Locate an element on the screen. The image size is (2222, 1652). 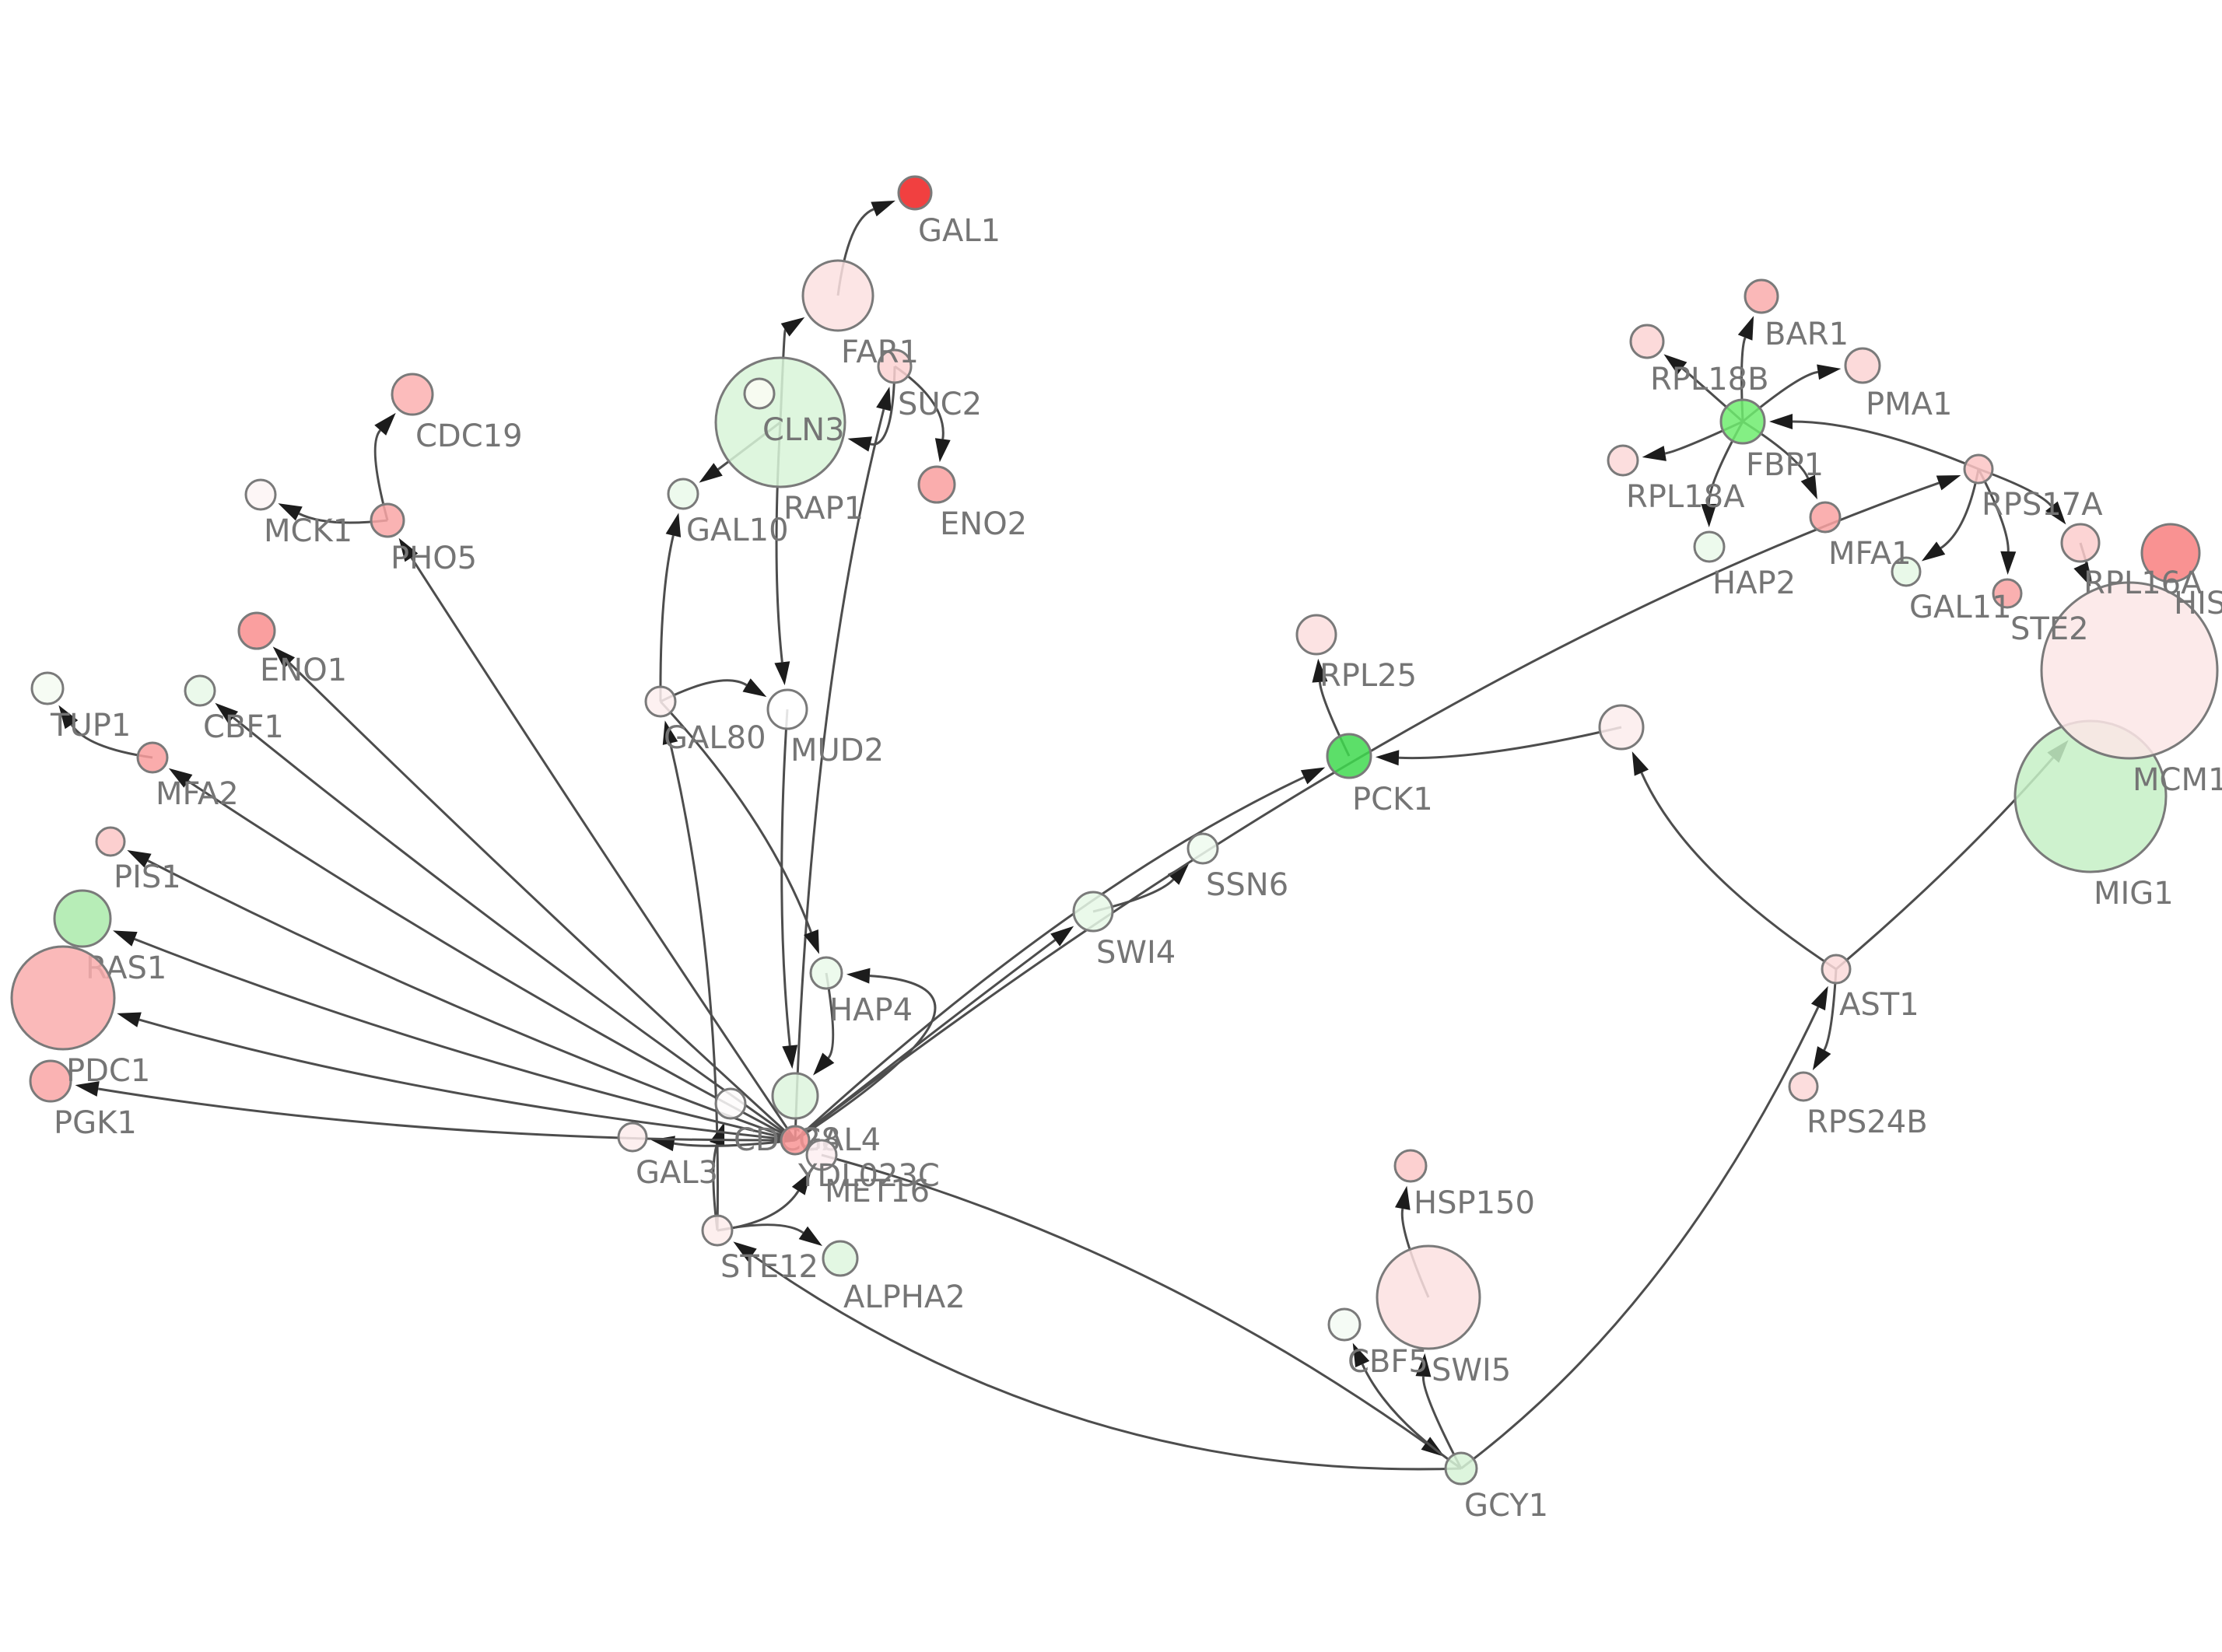
node-label-YDL023C: YDL023C is located at coordinates (868, 1176).